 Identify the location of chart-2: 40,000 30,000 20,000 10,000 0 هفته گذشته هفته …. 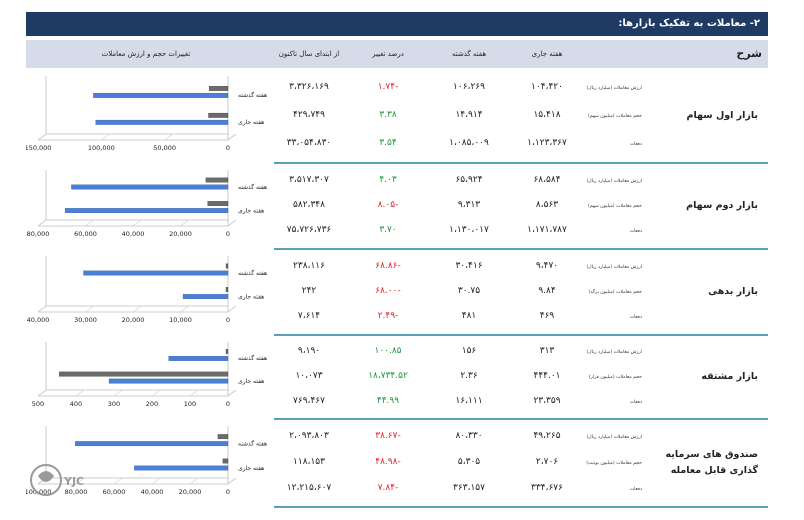
(147, 290).